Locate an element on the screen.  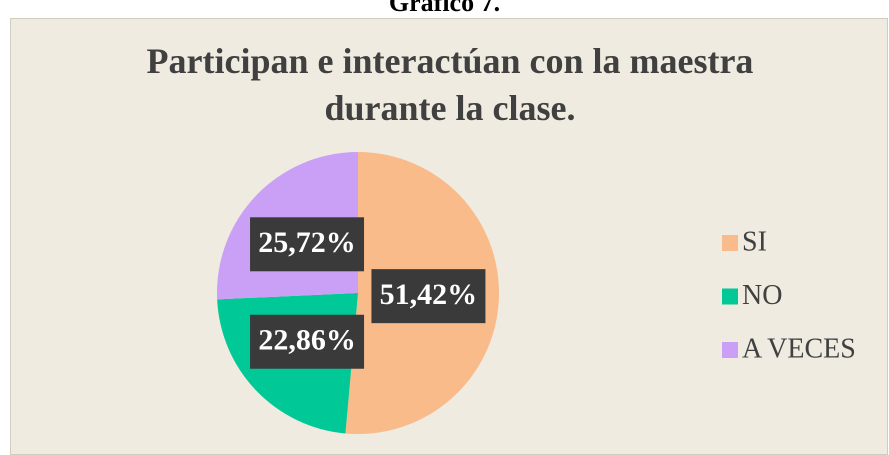
data-label: 22,86% is located at coordinates (307, 340).